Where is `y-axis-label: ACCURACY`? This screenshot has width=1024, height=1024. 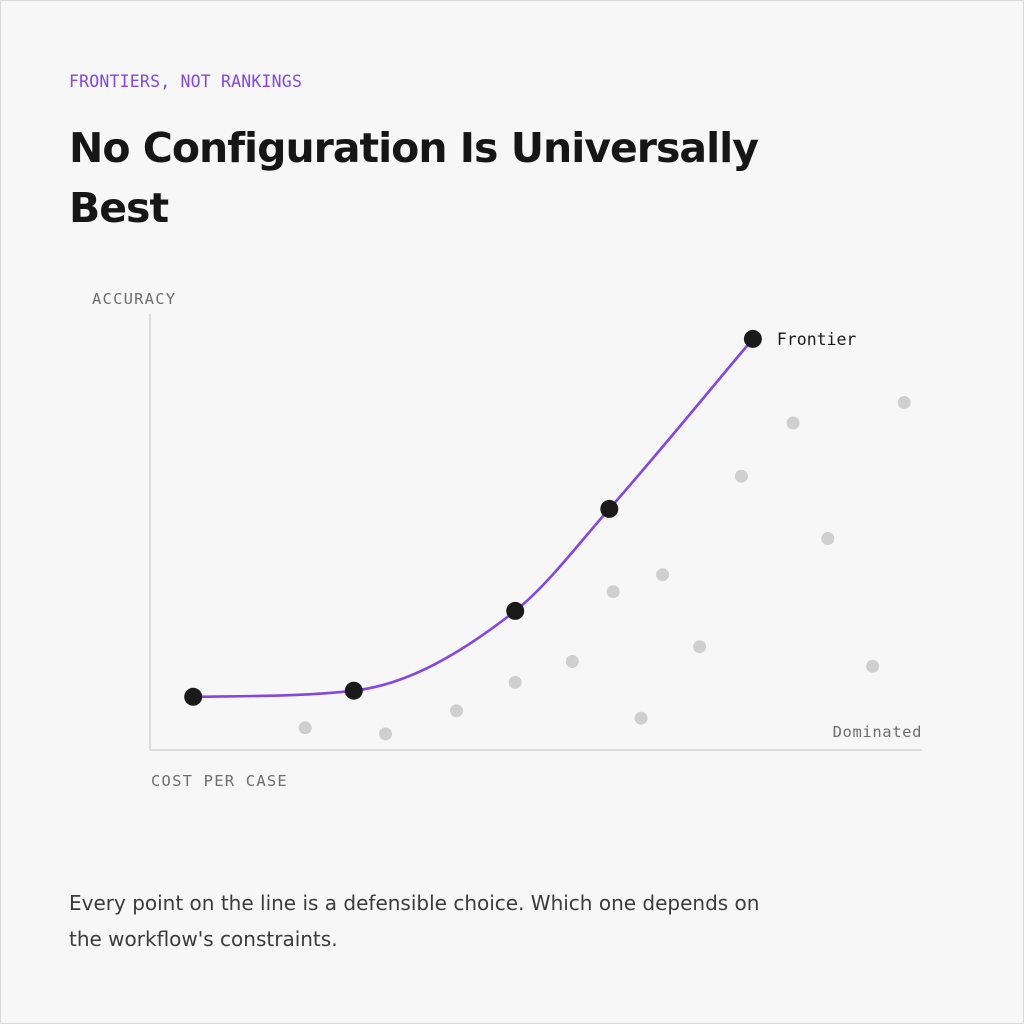 y-axis-label: ACCURACY is located at coordinates (134, 299).